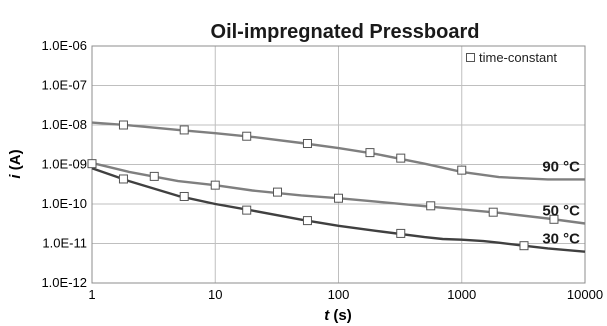 The height and width of the screenshot is (326, 607). I want to click on y-tick-label: 1.0E-11, so click(64, 243).